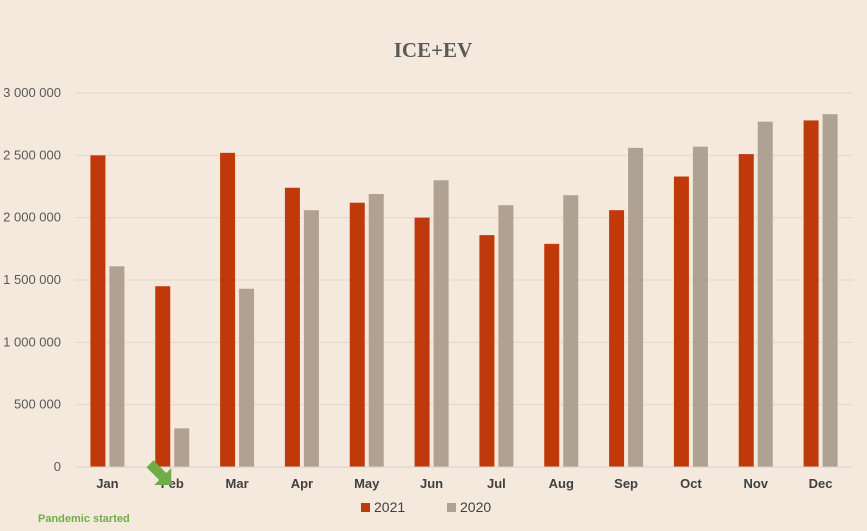  What do you see at coordinates (84, 519) in the screenshot?
I see `annotation-text: Pandemic started` at bounding box center [84, 519].